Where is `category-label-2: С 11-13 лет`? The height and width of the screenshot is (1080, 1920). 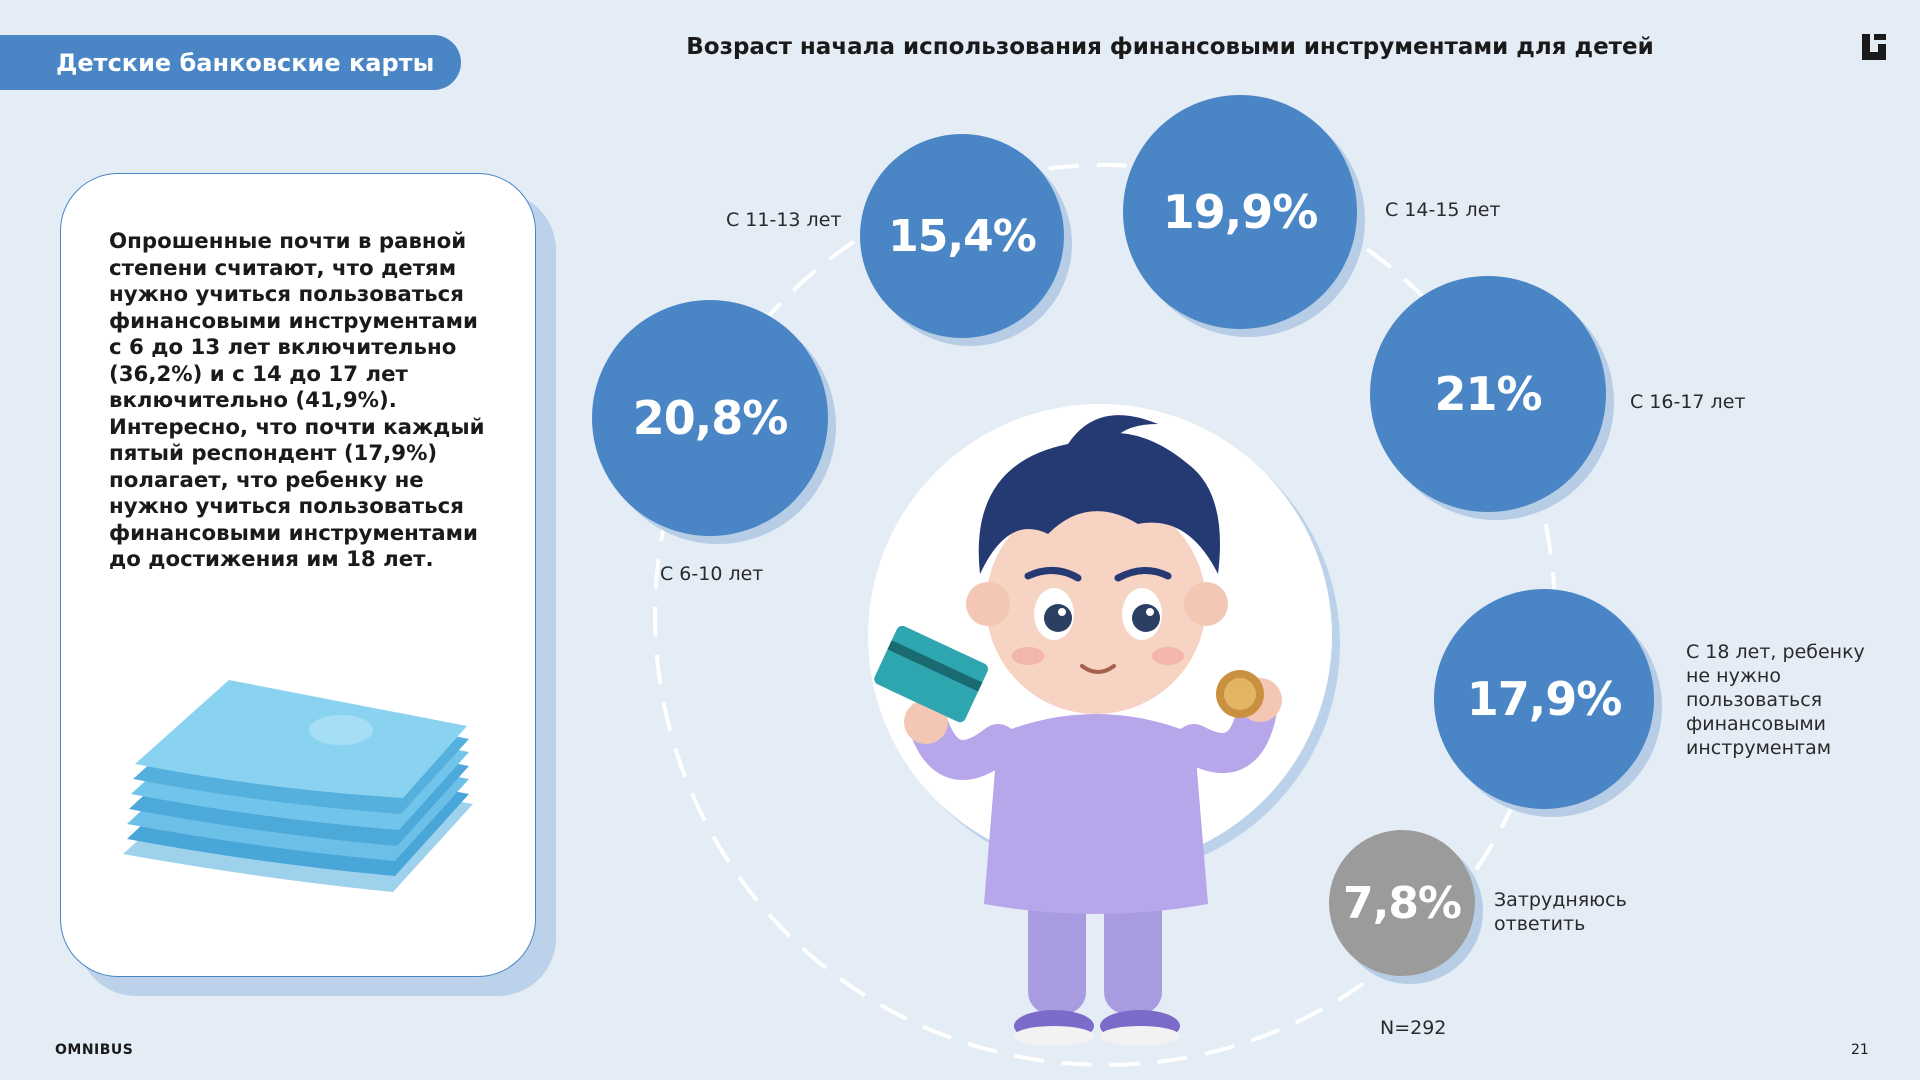
category-label-2: С 11-13 лет is located at coordinates (784, 220).